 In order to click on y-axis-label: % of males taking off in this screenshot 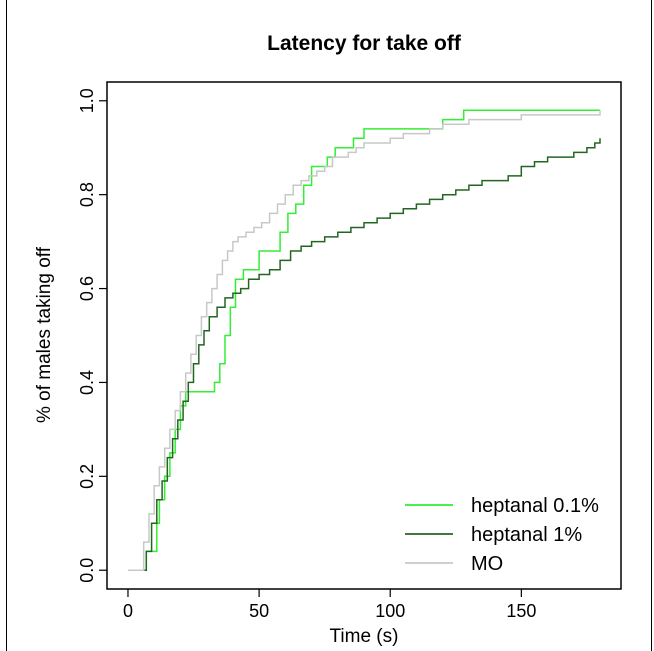, I will do `click(44, 334)`.